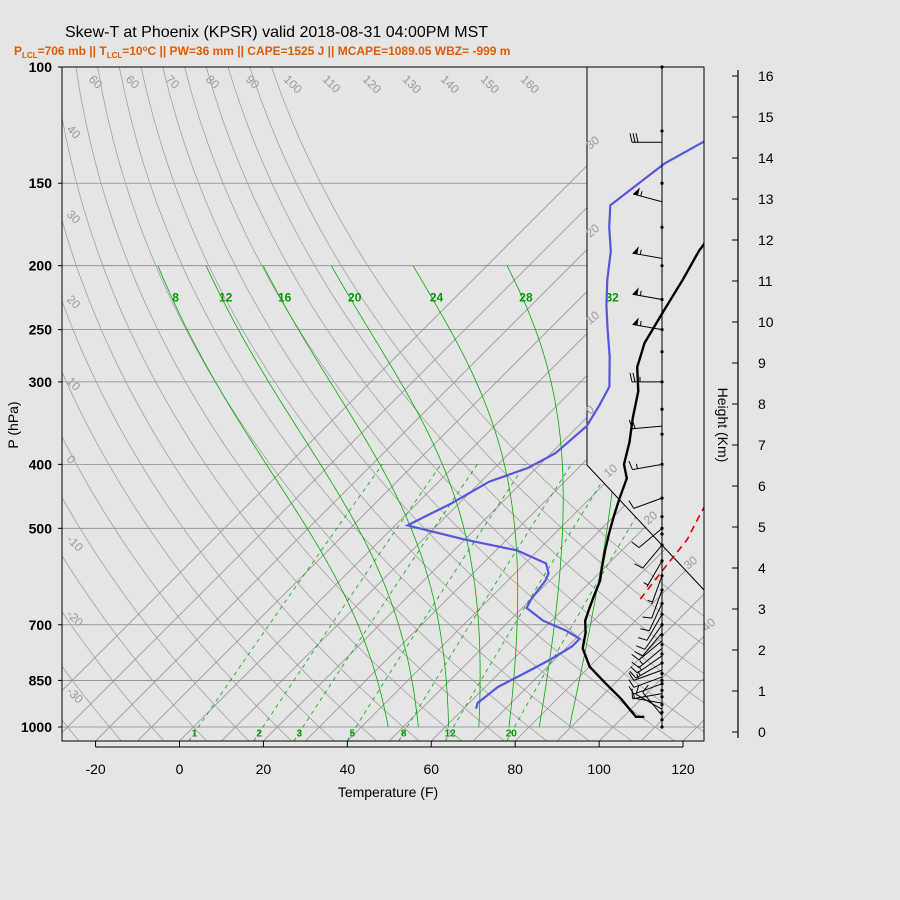 This screenshot has width=900, height=900. Describe the element at coordinates (75, 695) in the screenshot. I see `isotherm-label-left: -30` at that location.